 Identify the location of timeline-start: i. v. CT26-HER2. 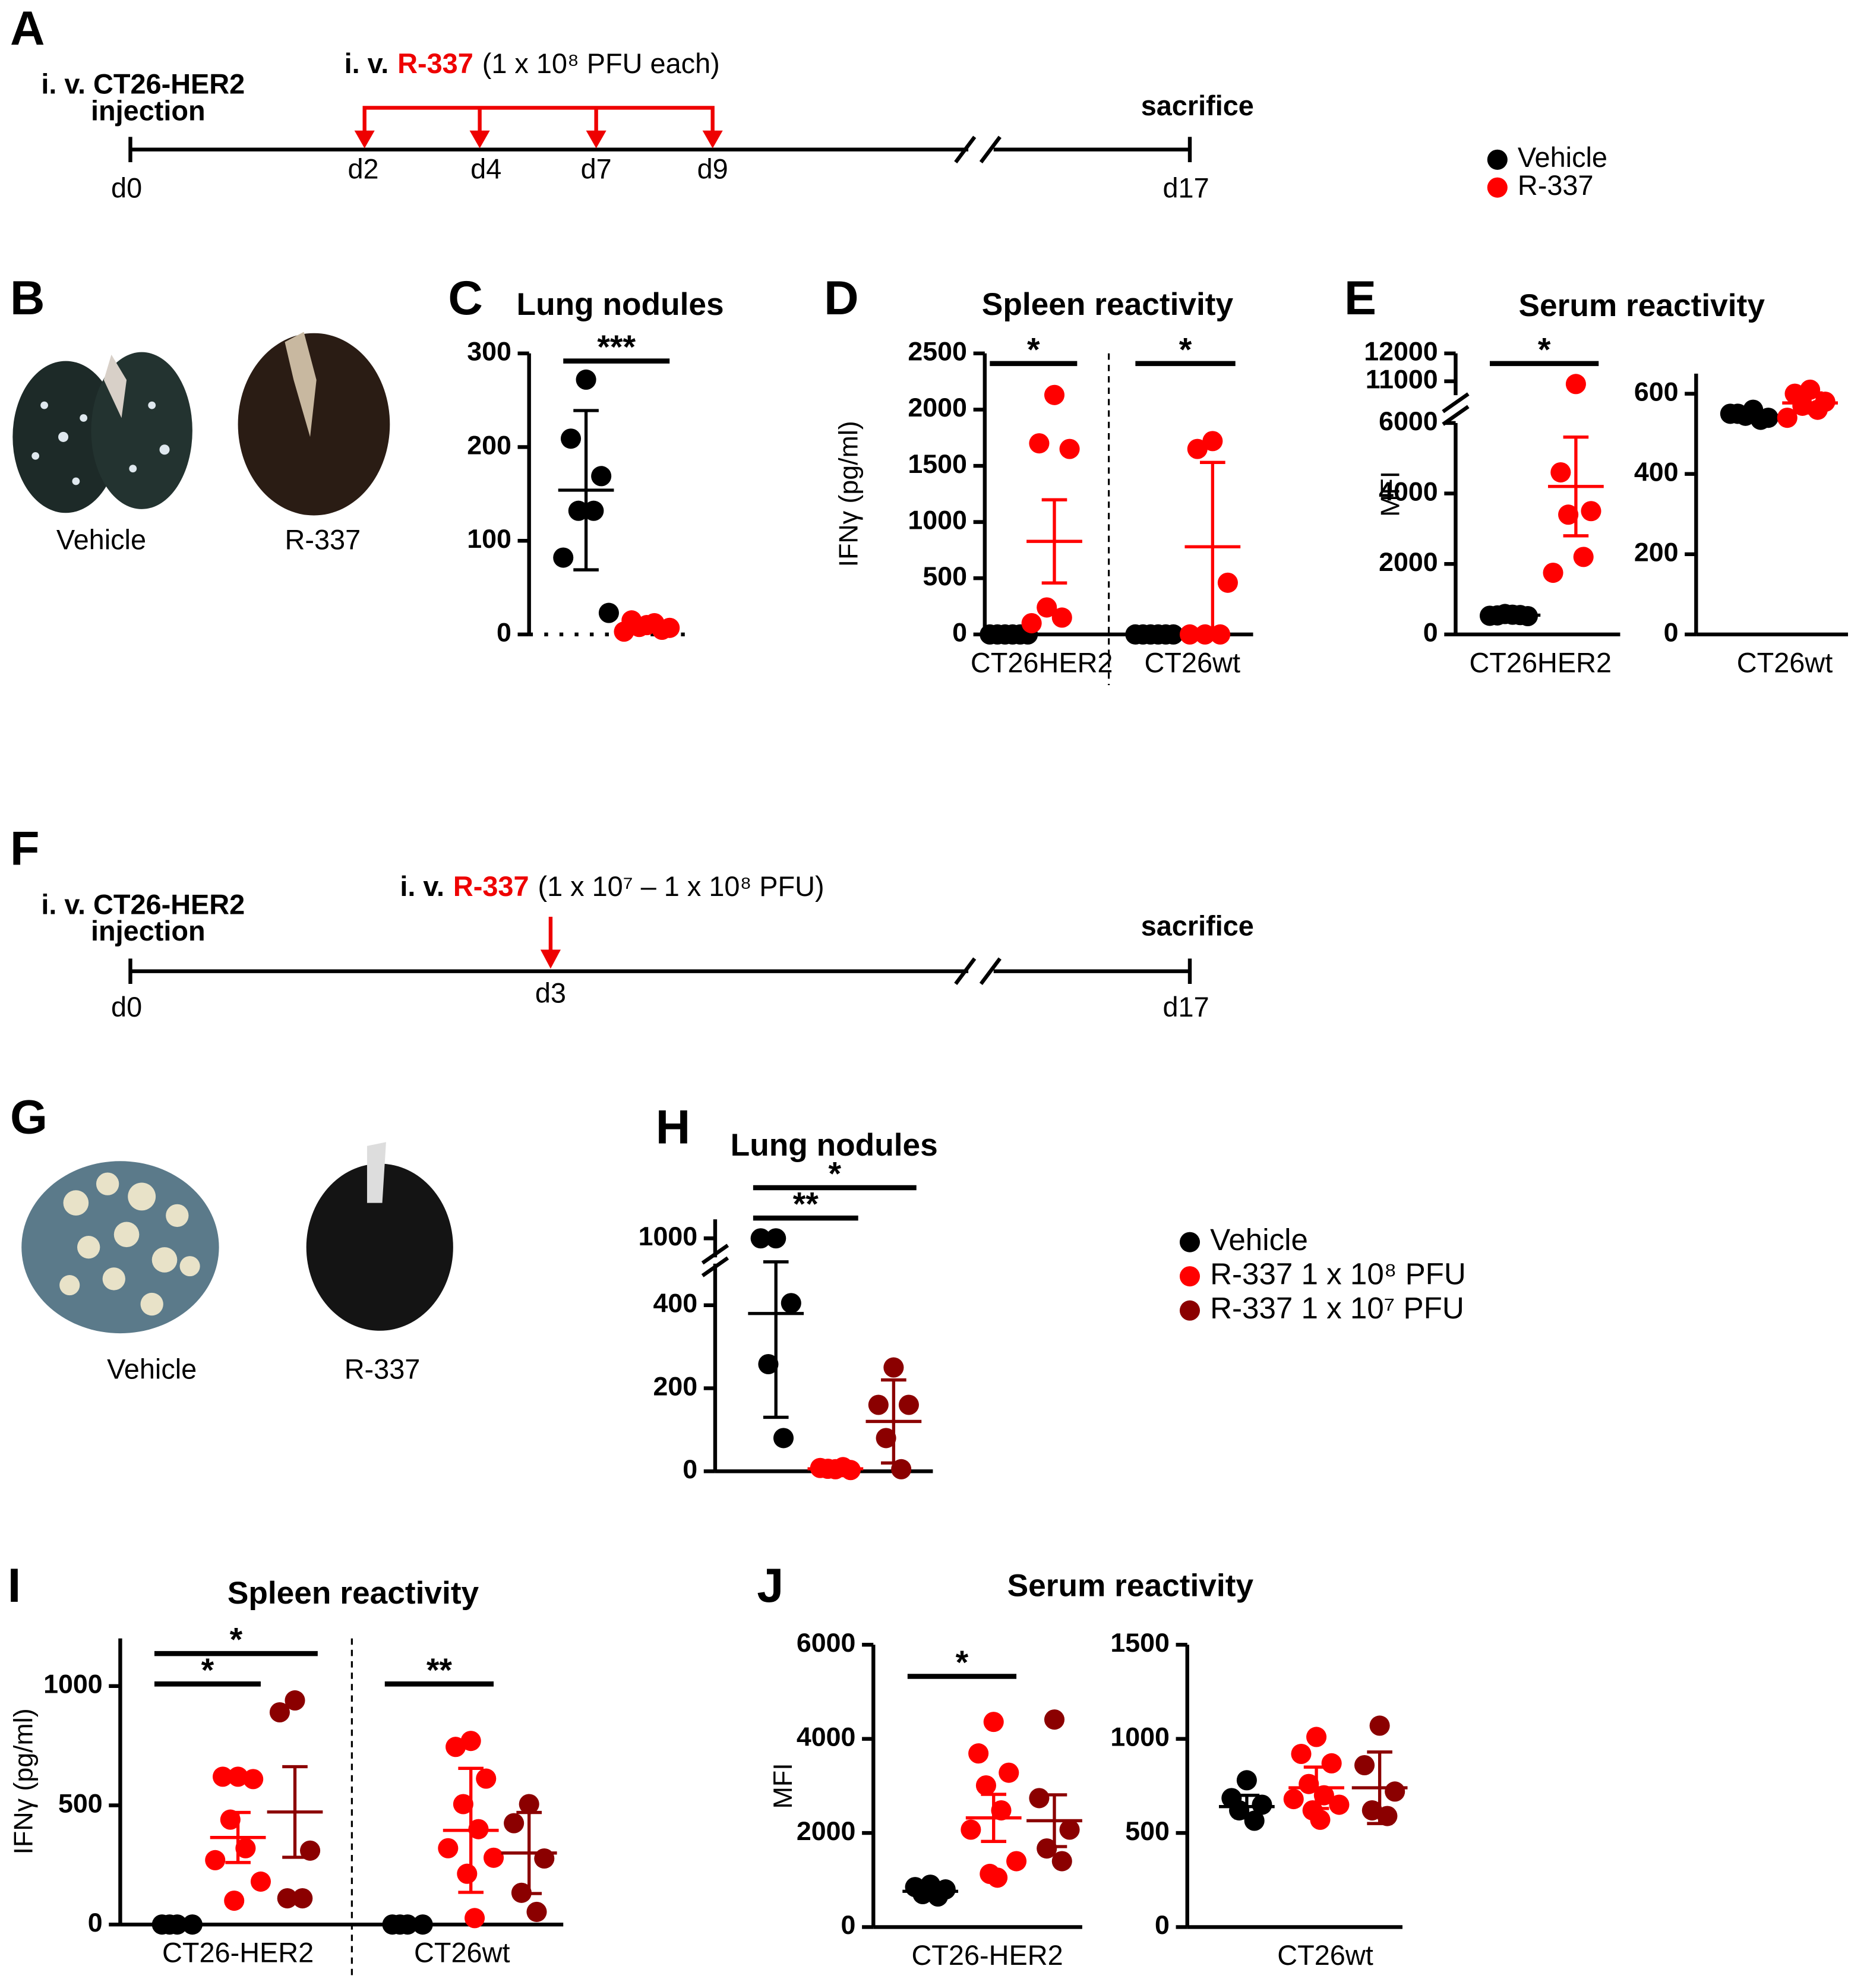
(143, 84).